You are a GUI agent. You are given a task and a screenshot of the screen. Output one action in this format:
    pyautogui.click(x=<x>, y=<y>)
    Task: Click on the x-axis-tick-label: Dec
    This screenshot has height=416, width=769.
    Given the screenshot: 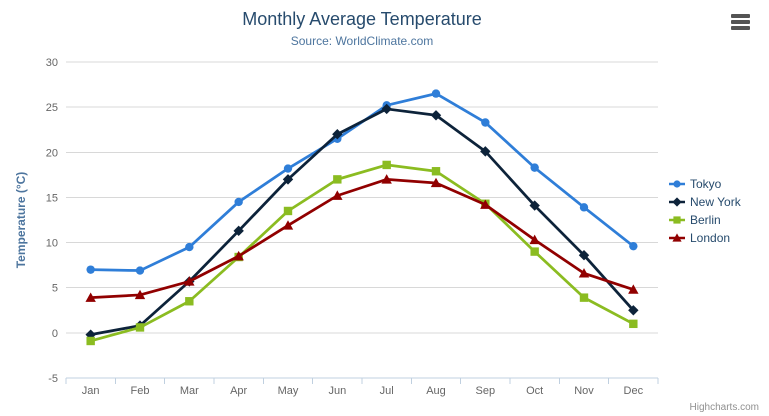 What is the action you would take?
    pyautogui.click(x=634, y=391)
    